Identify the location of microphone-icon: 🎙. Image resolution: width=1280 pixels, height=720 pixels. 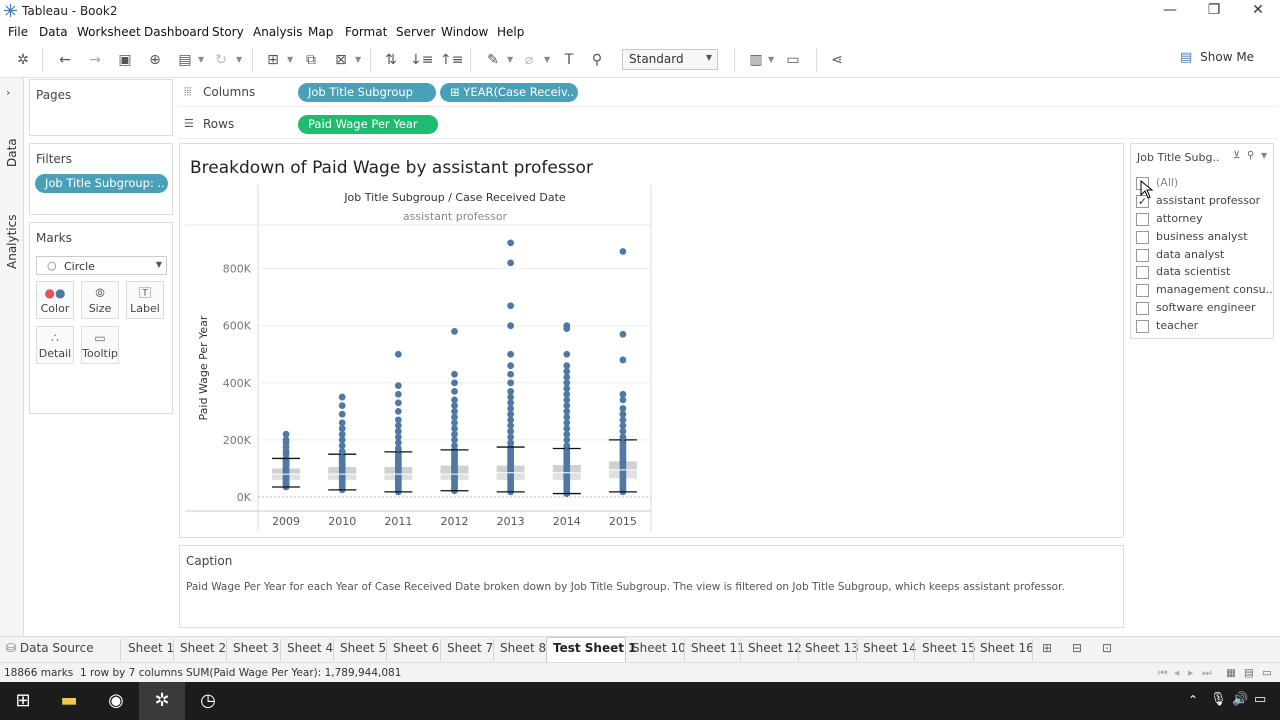
(1218, 699).